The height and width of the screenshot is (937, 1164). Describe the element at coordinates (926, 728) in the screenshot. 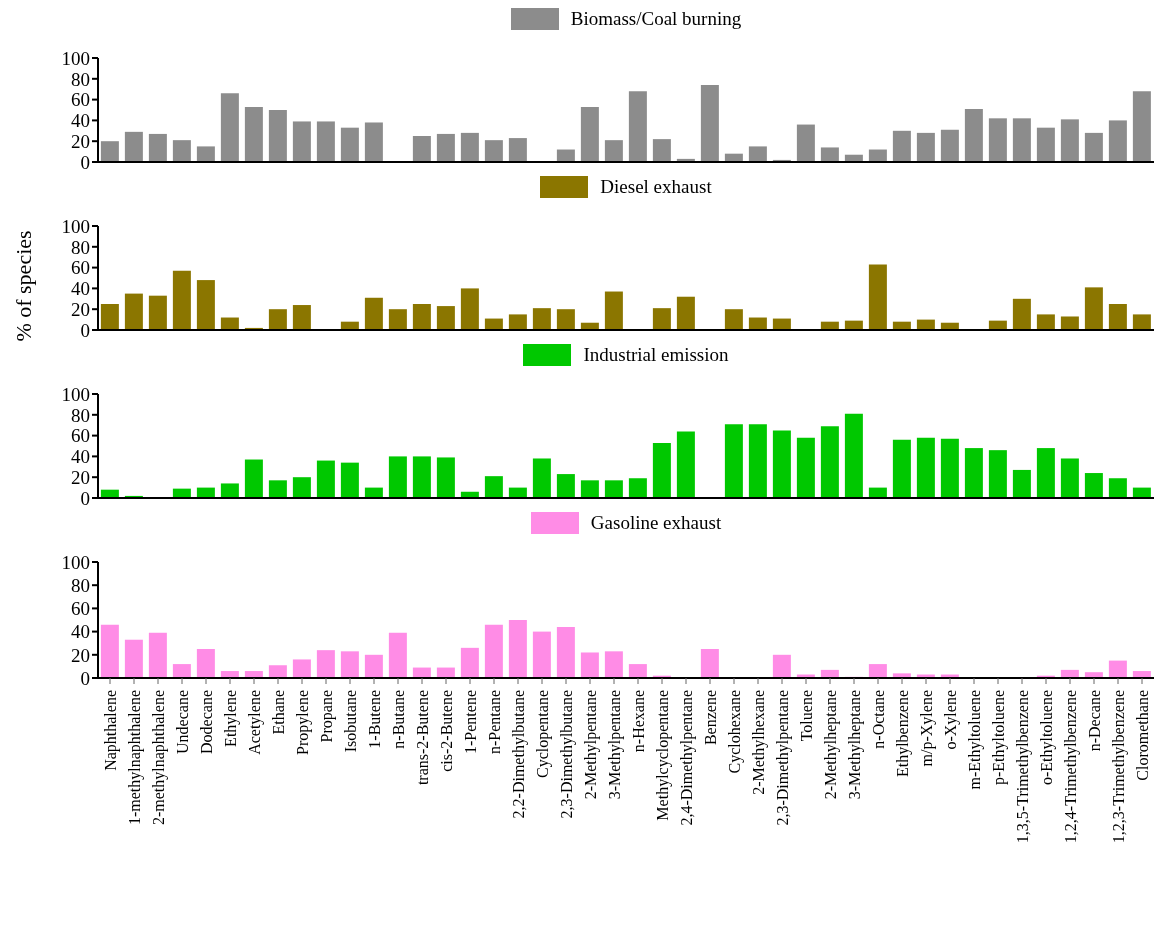

I see `x-tick-label: m/p-Xylene` at that location.